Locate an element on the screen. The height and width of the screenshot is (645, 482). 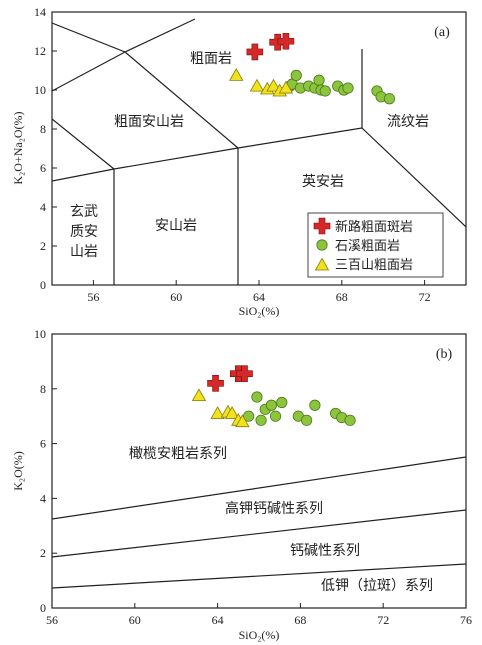
field-label: 质安 is located at coordinates (84, 232).